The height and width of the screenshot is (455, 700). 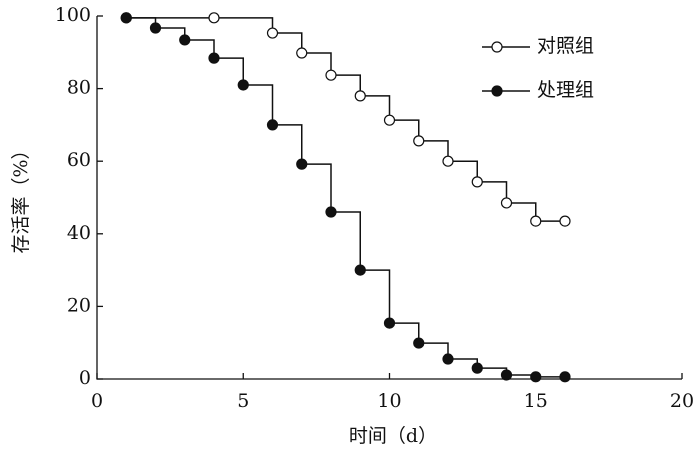 What do you see at coordinates (565, 46) in the screenshot?
I see `legend-label: 对照组` at bounding box center [565, 46].